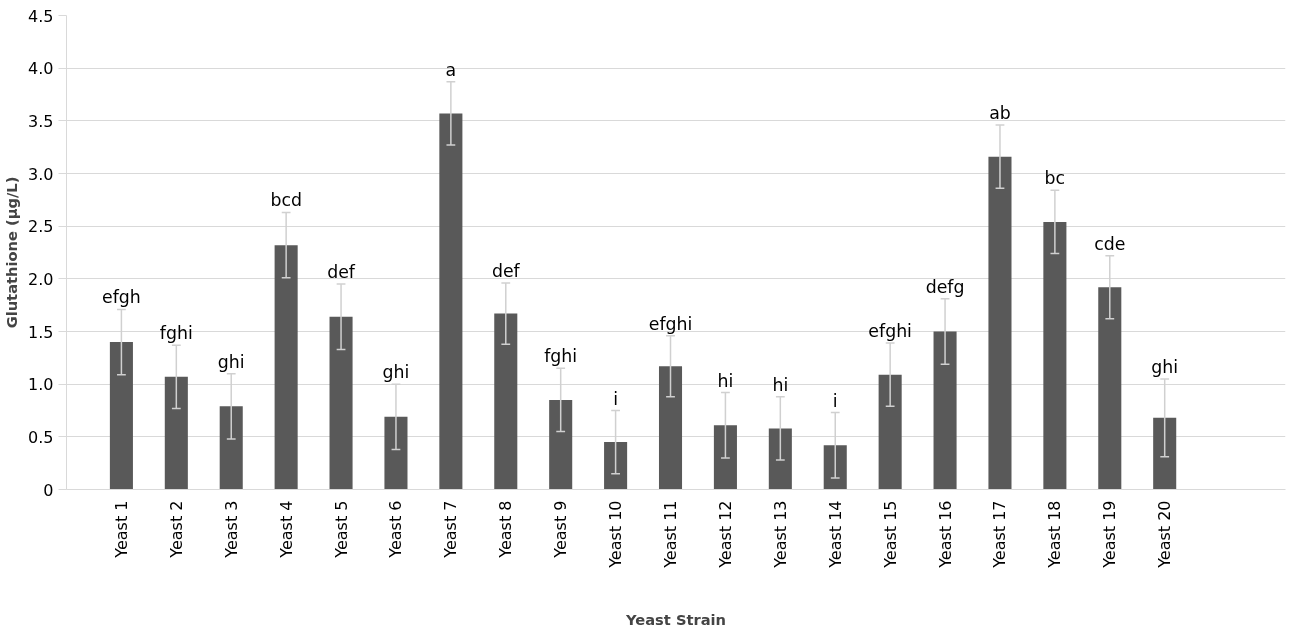 This screenshot has height=637, width=1305. Describe the element at coordinates (671, 534) in the screenshot. I see `x-tick-label: Yeast 11` at that location.